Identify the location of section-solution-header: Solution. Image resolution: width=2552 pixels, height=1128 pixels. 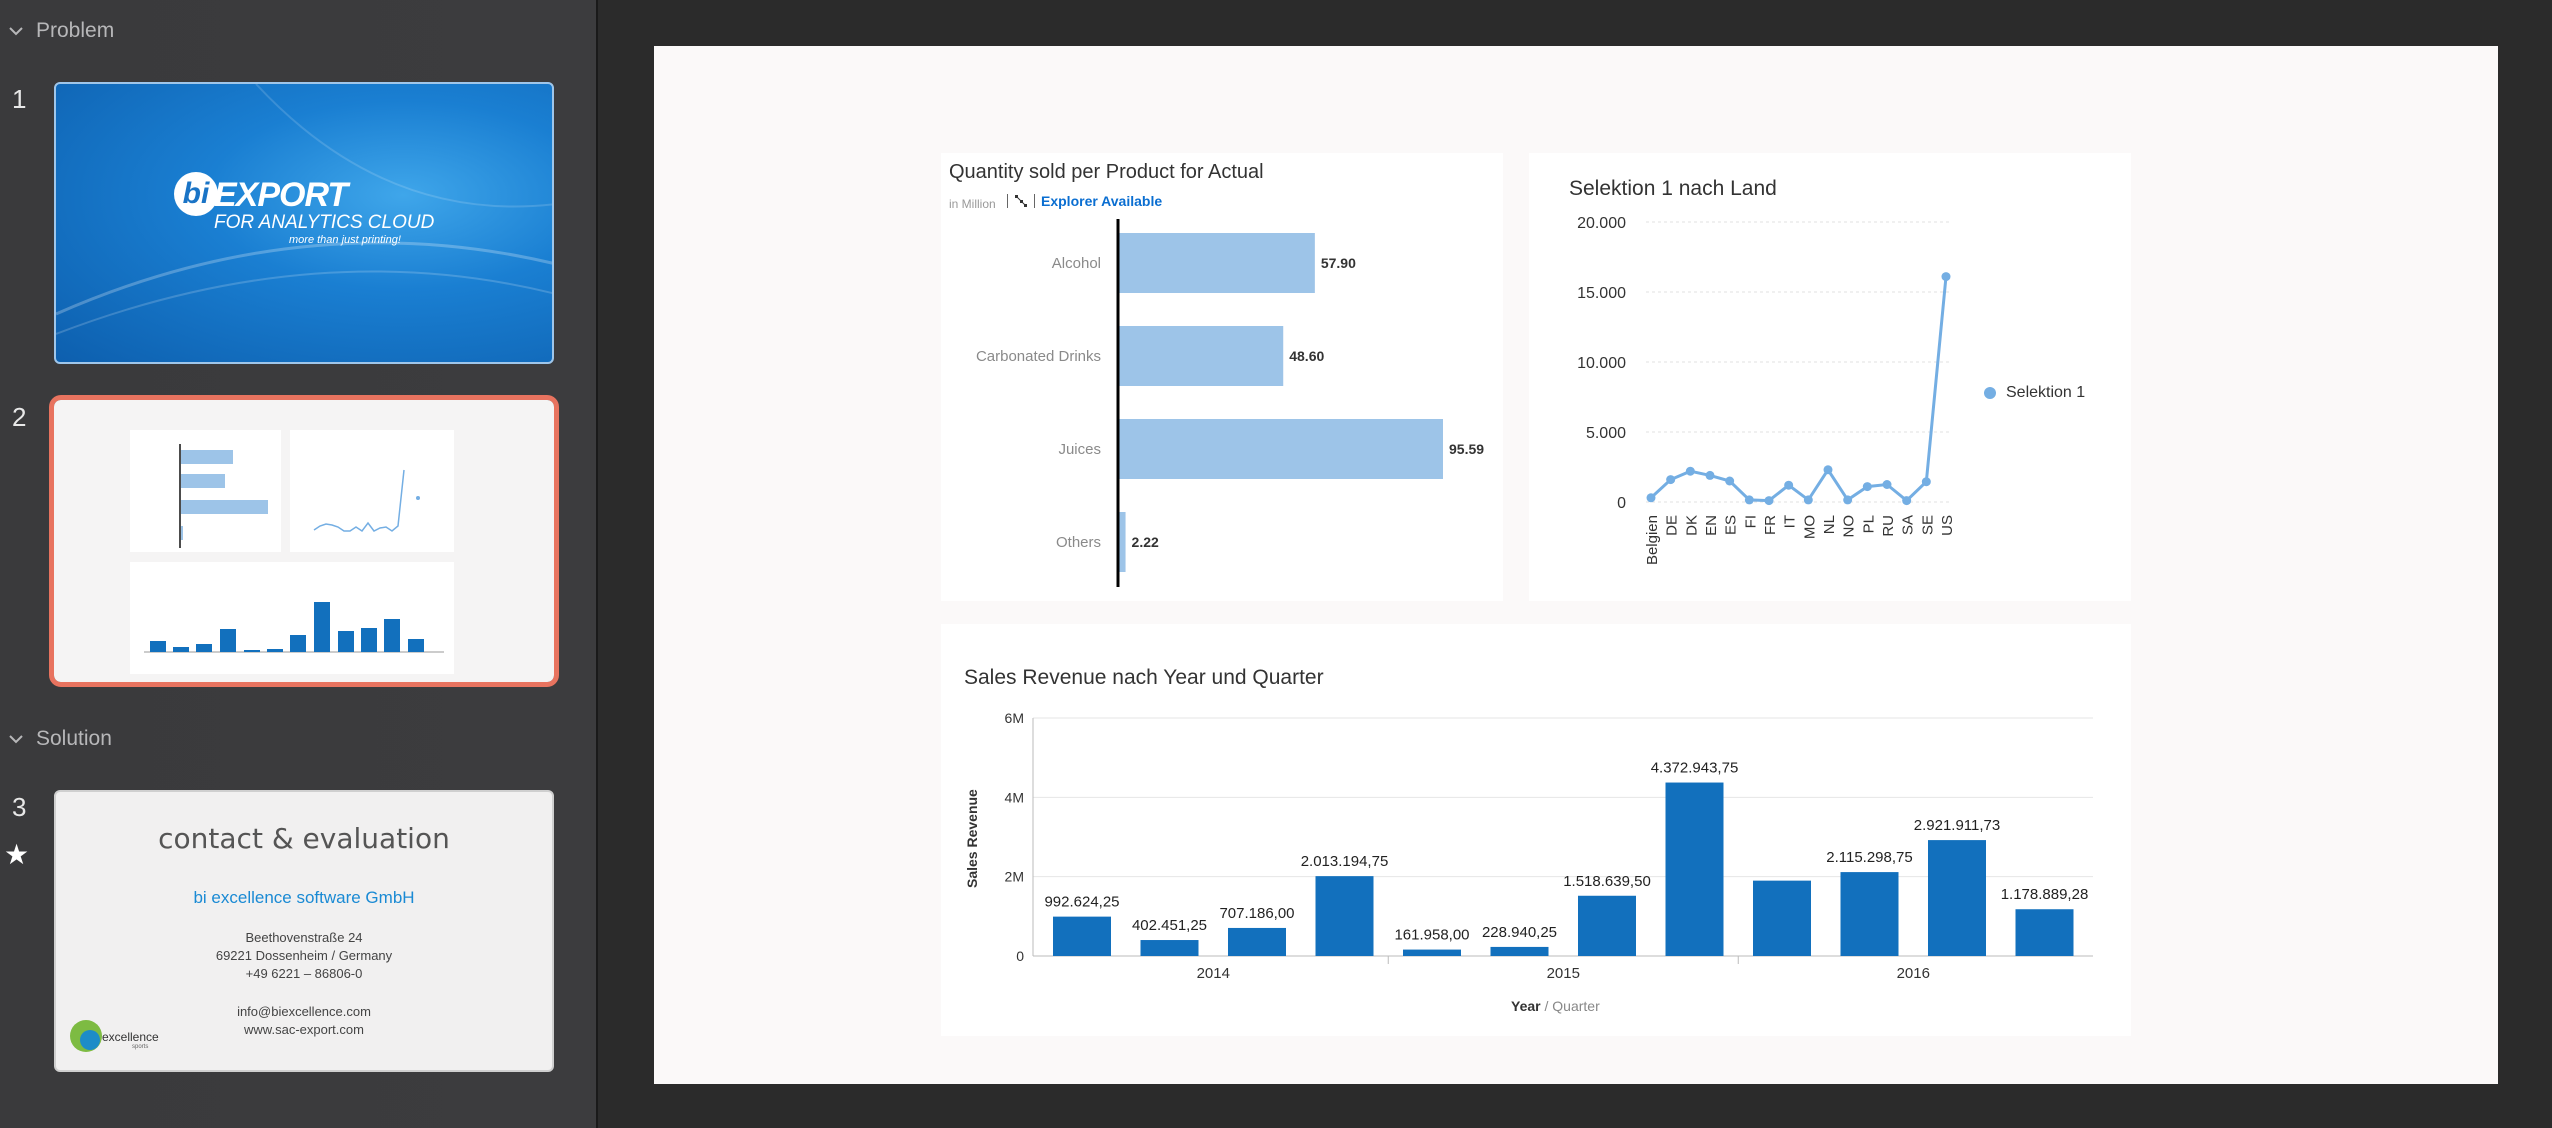
(60, 739).